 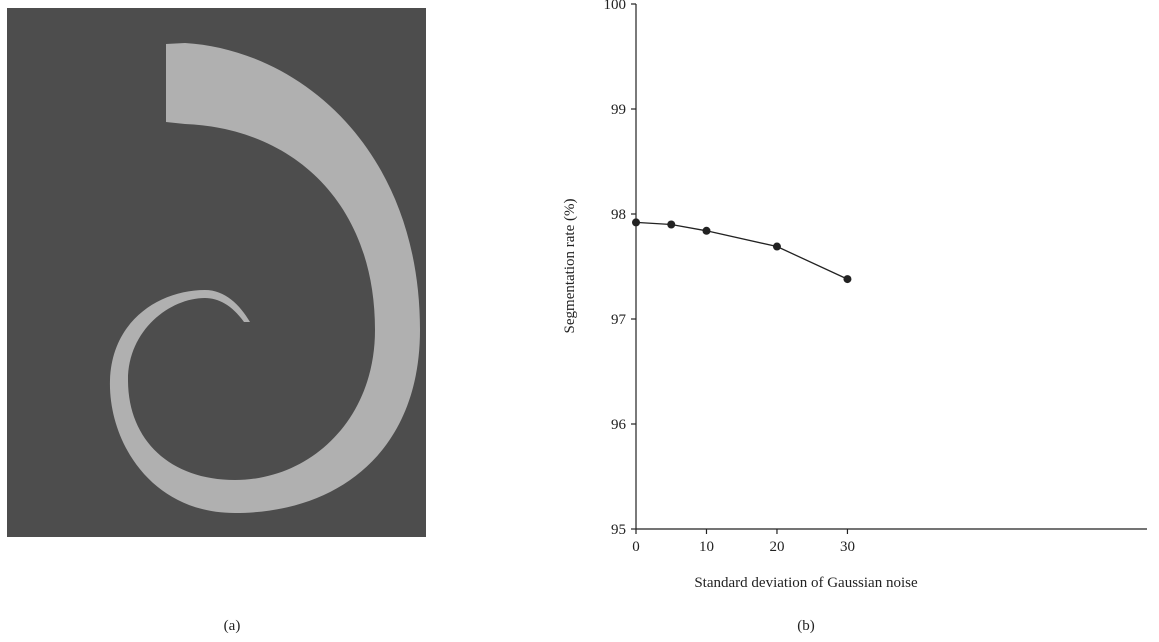 I want to click on x-tick-label: 30, so click(x=847, y=547).